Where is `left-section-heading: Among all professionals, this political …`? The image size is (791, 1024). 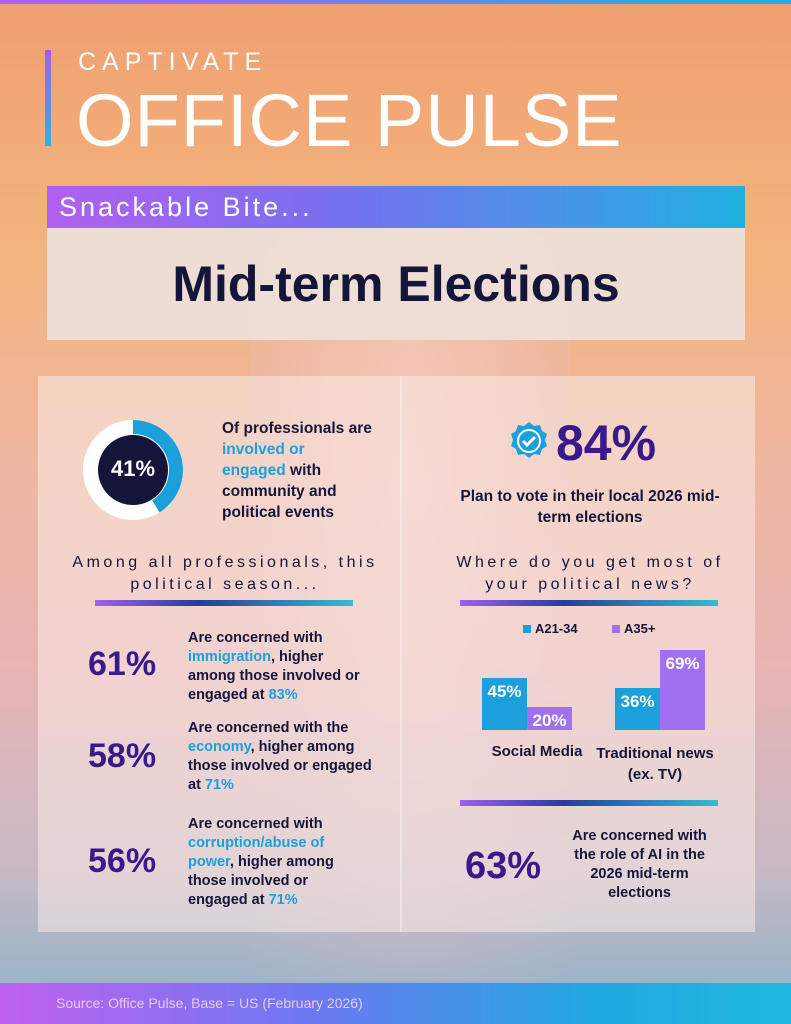
left-section-heading: Among all professionals, this political … is located at coordinates (225, 573).